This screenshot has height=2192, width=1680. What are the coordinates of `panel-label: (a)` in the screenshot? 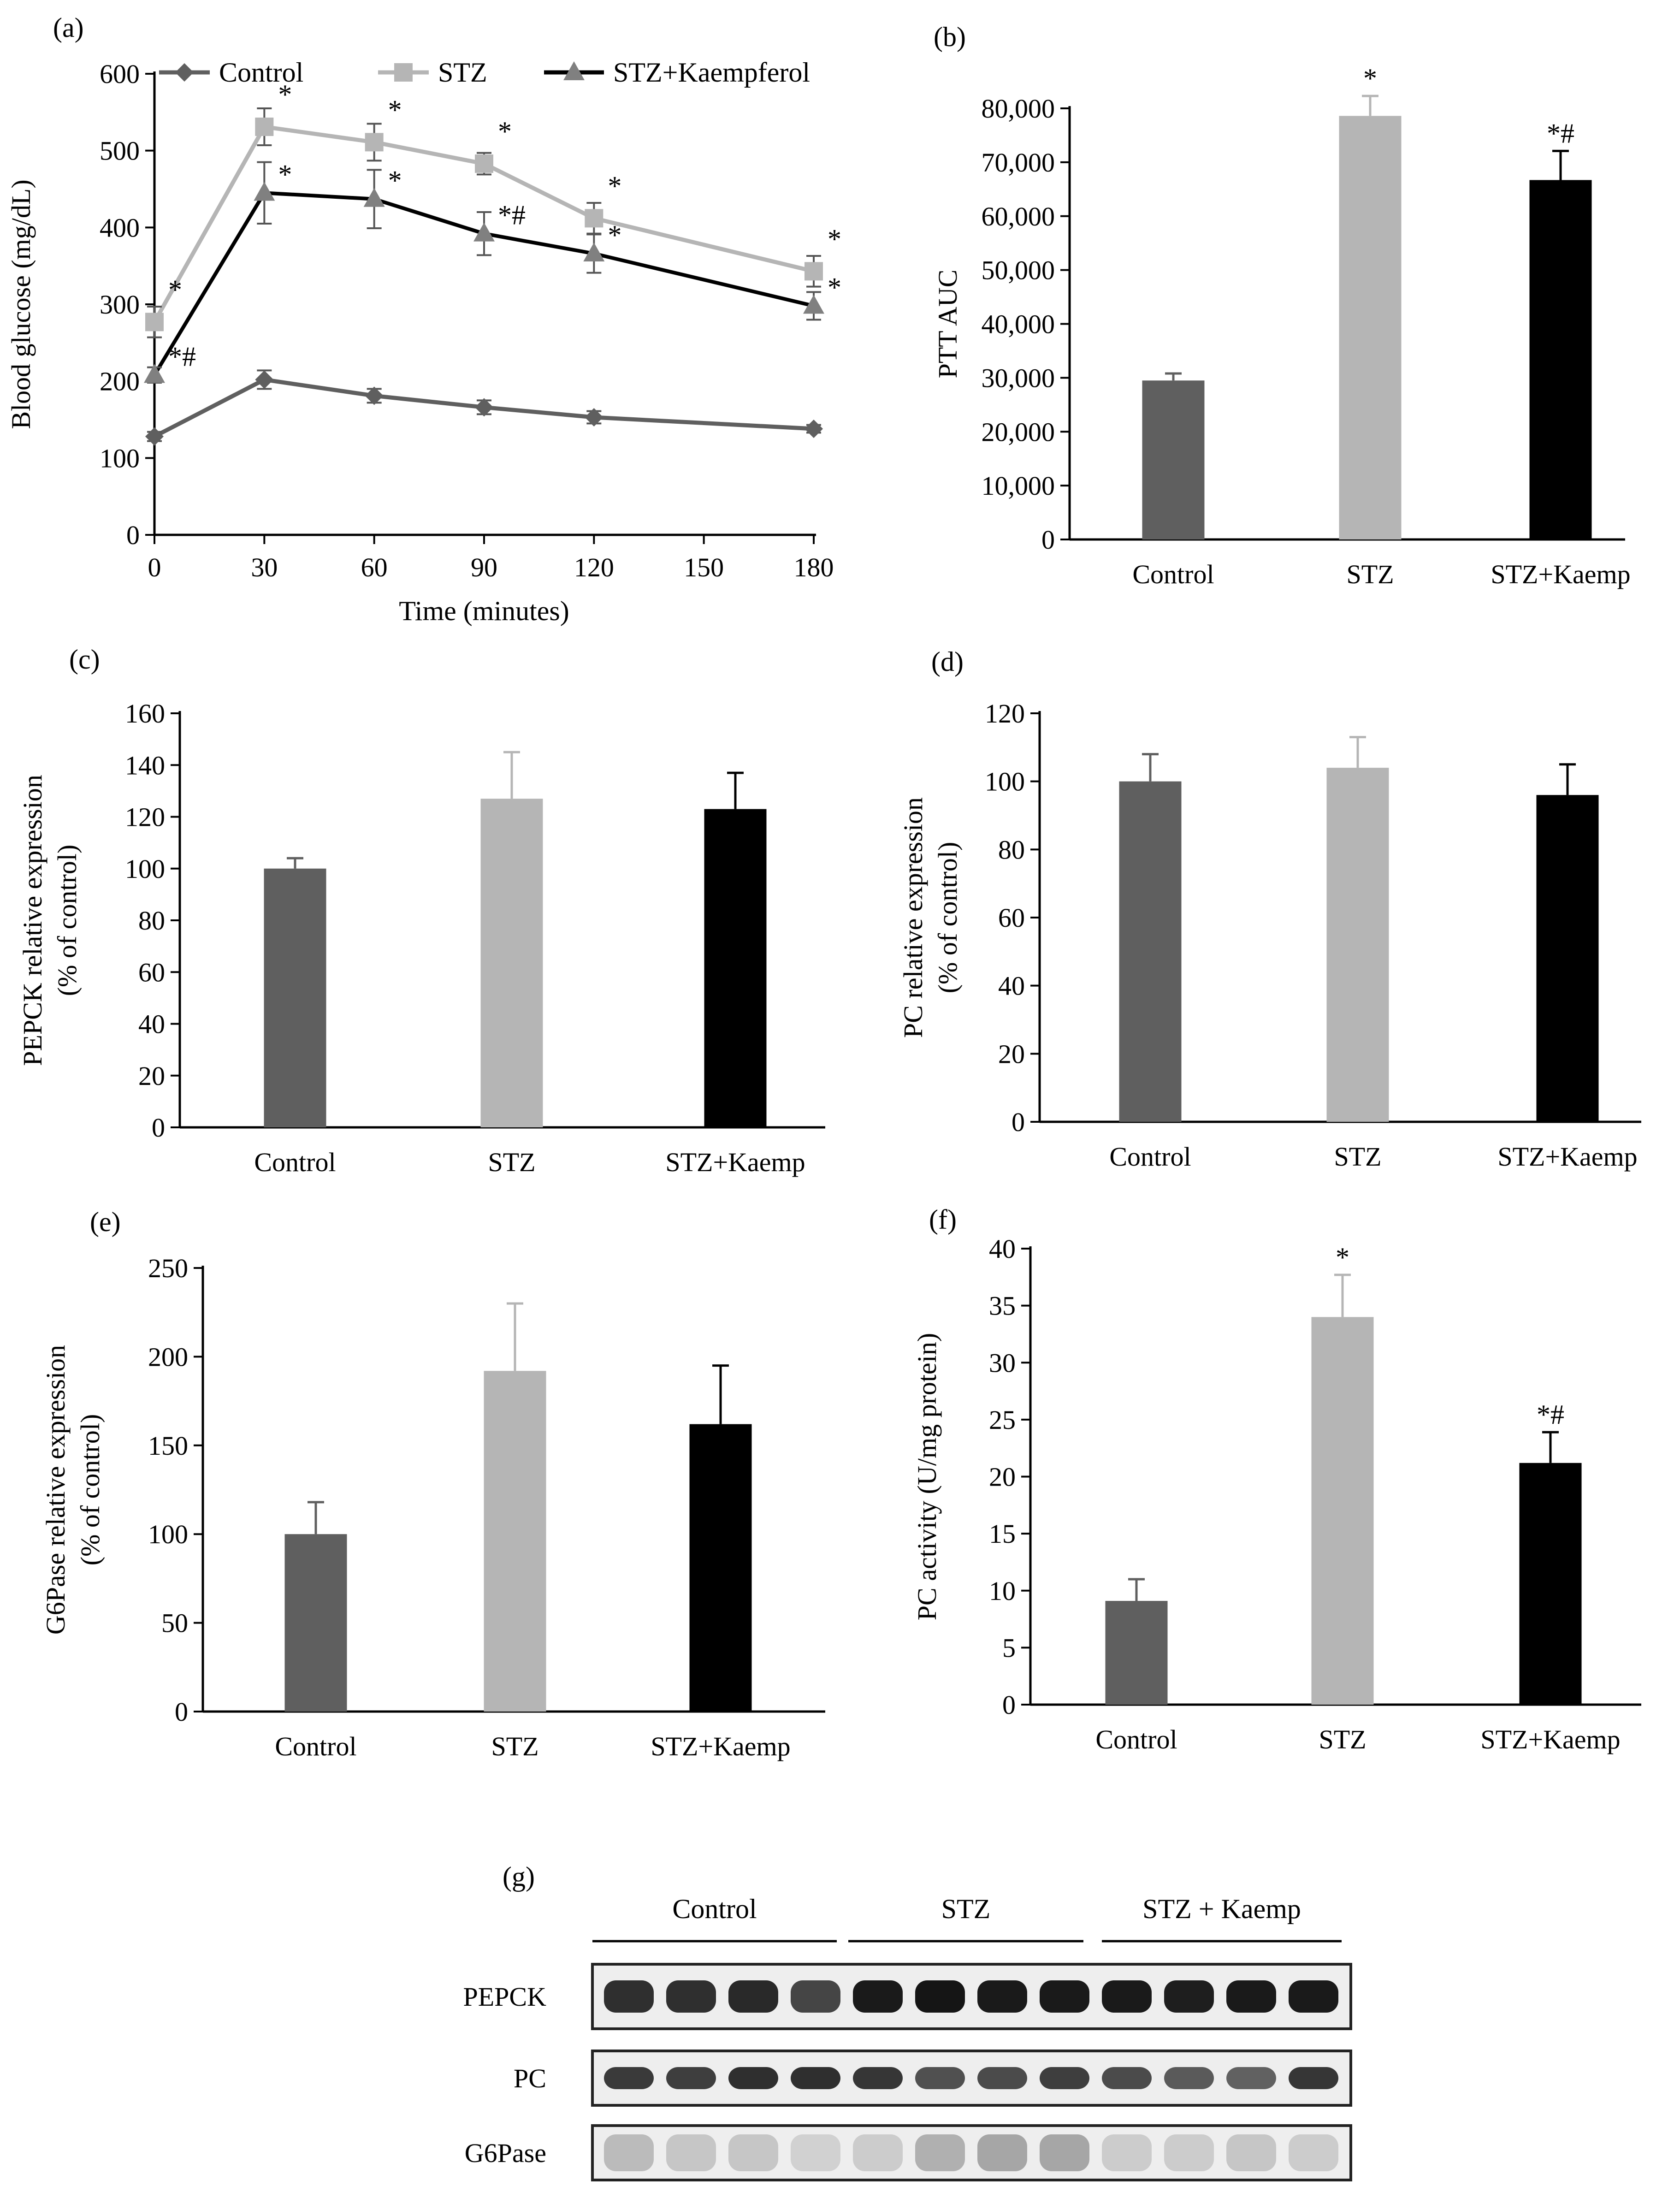 It's located at (68, 28).